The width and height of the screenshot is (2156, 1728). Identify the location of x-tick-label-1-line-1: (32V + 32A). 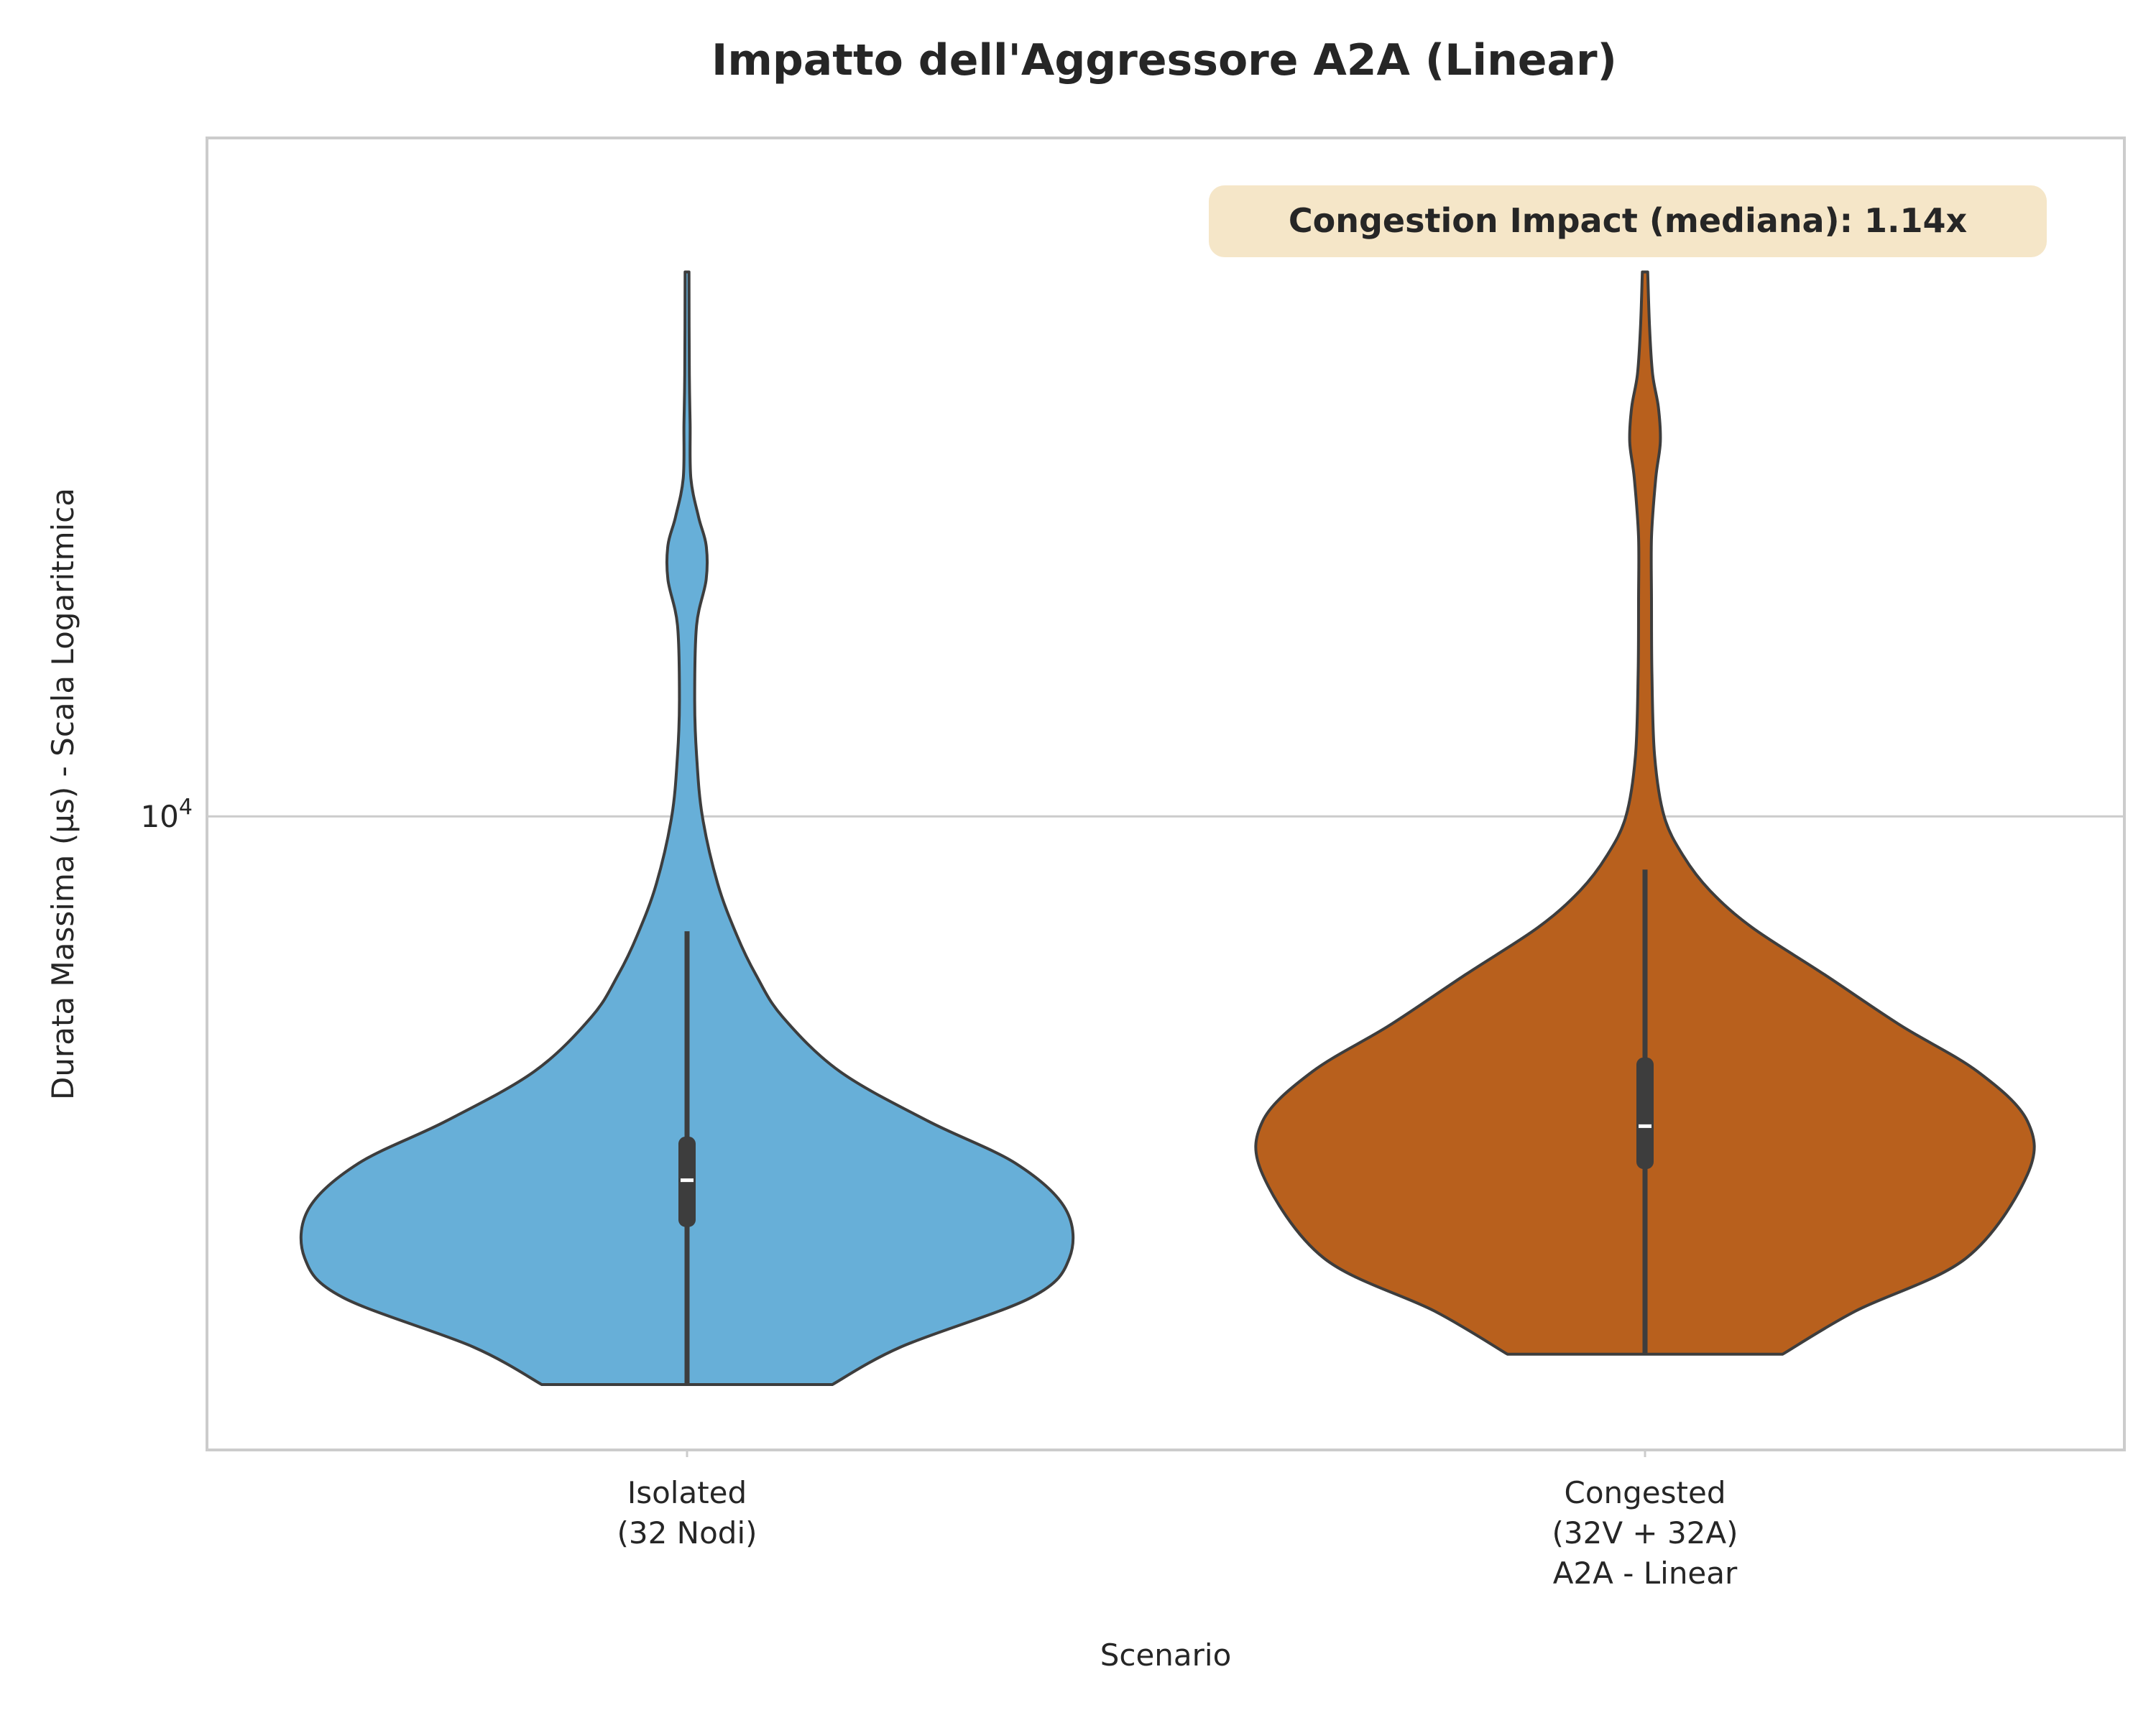
(1645, 1533).